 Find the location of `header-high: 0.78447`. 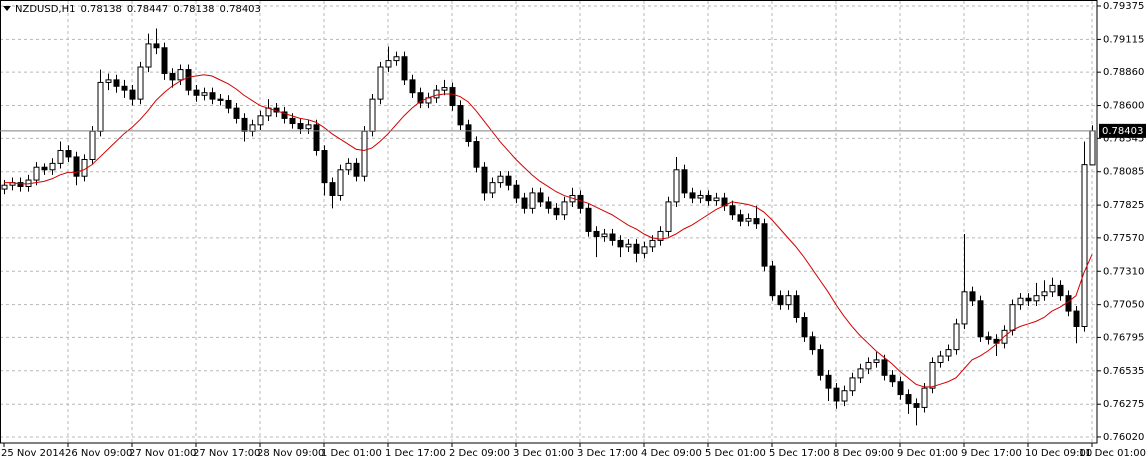

header-high: 0.78447 is located at coordinates (147, 9).